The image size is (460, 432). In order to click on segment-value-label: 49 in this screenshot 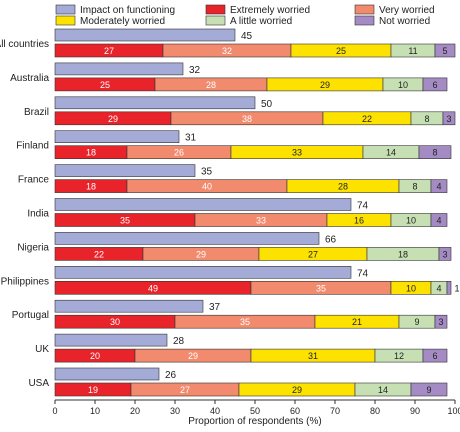, I will do `click(153, 288)`.